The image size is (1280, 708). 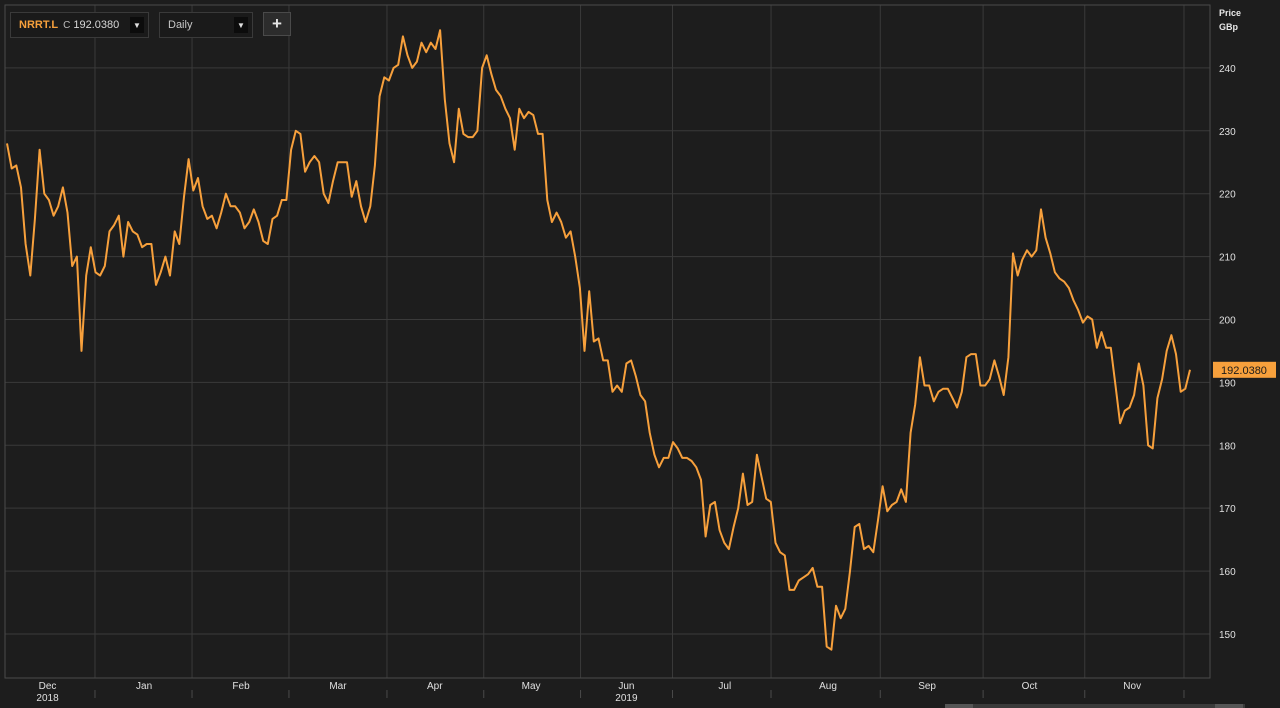 I want to click on scrollbar-handle-left, so click(x=959, y=706).